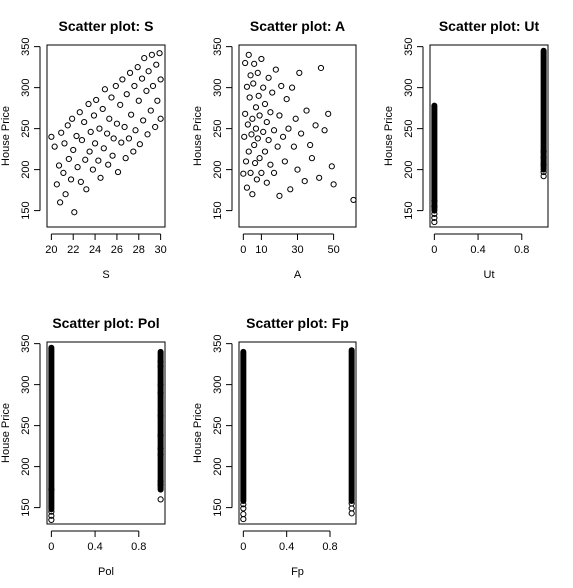 This screenshot has width=573, height=588. What do you see at coordinates (106, 26) in the screenshot?
I see `plot-title: Scatter plot: S` at bounding box center [106, 26].